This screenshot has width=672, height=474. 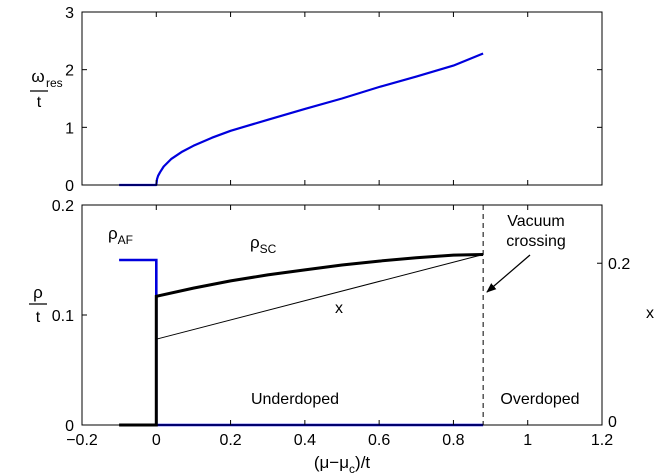 What do you see at coordinates (268, 249) in the screenshot?
I see `rho-sc-sub: SC` at bounding box center [268, 249].